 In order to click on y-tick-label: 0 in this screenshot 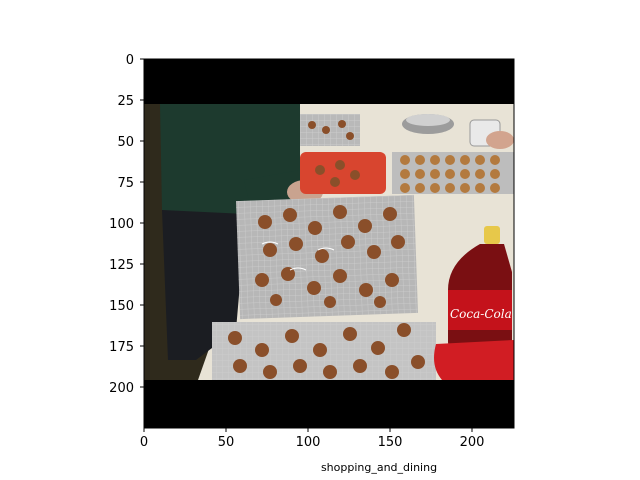, I will do `click(130, 60)`.